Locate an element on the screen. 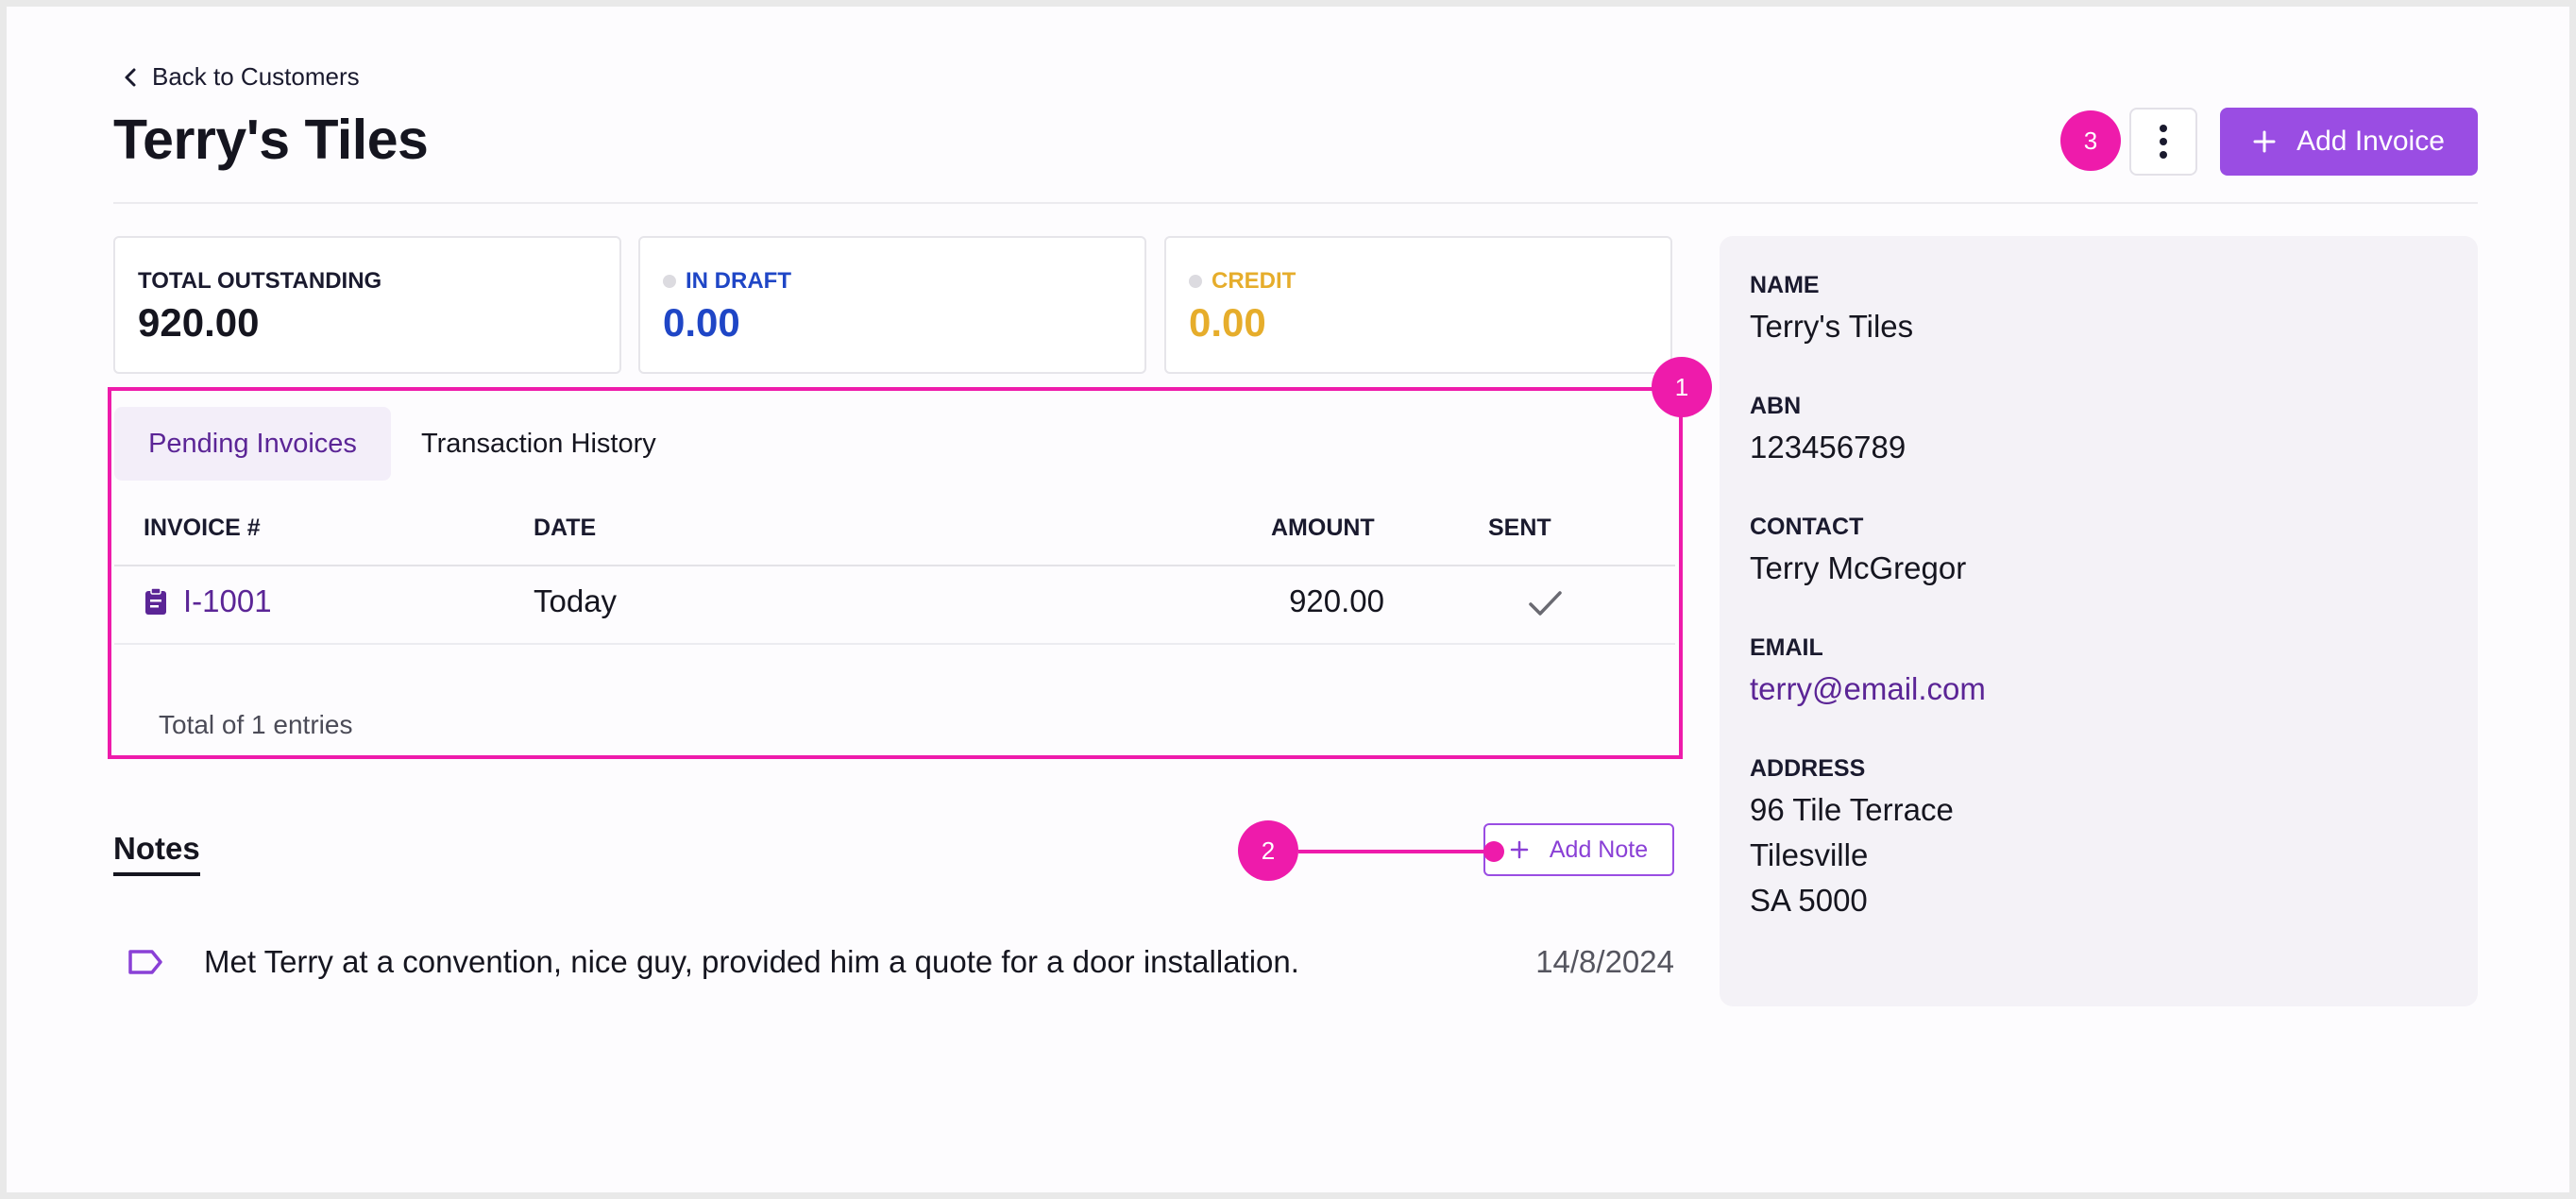 This screenshot has width=2576, height=1199. stat-card-total-outstanding: TOTAL OUTSTANDING 920.00 is located at coordinates (367, 305).